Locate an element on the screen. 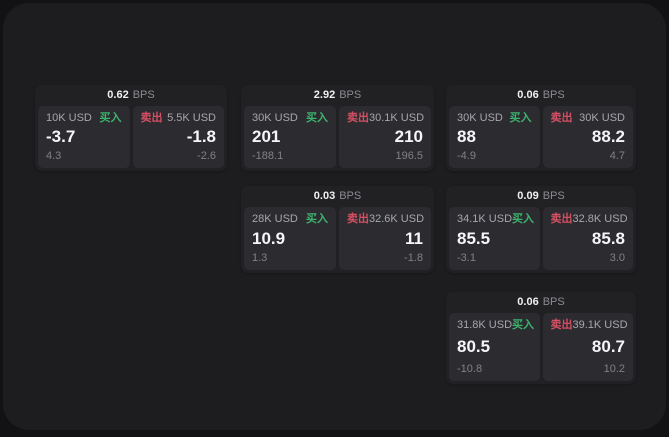 Image resolution: width=669 pixels, height=437 pixels. ask-delta: -1.8 is located at coordinates (413, 258).